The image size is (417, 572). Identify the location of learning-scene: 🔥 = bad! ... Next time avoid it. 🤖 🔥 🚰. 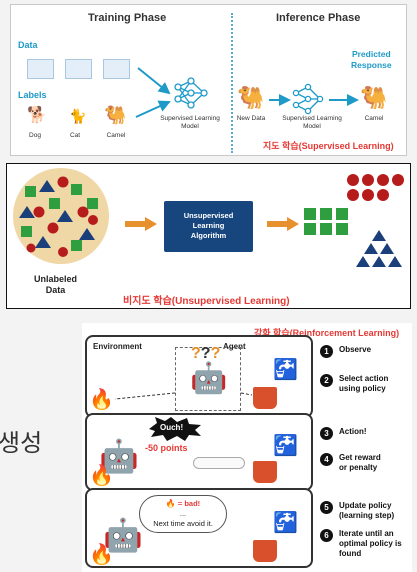
(199, 528).